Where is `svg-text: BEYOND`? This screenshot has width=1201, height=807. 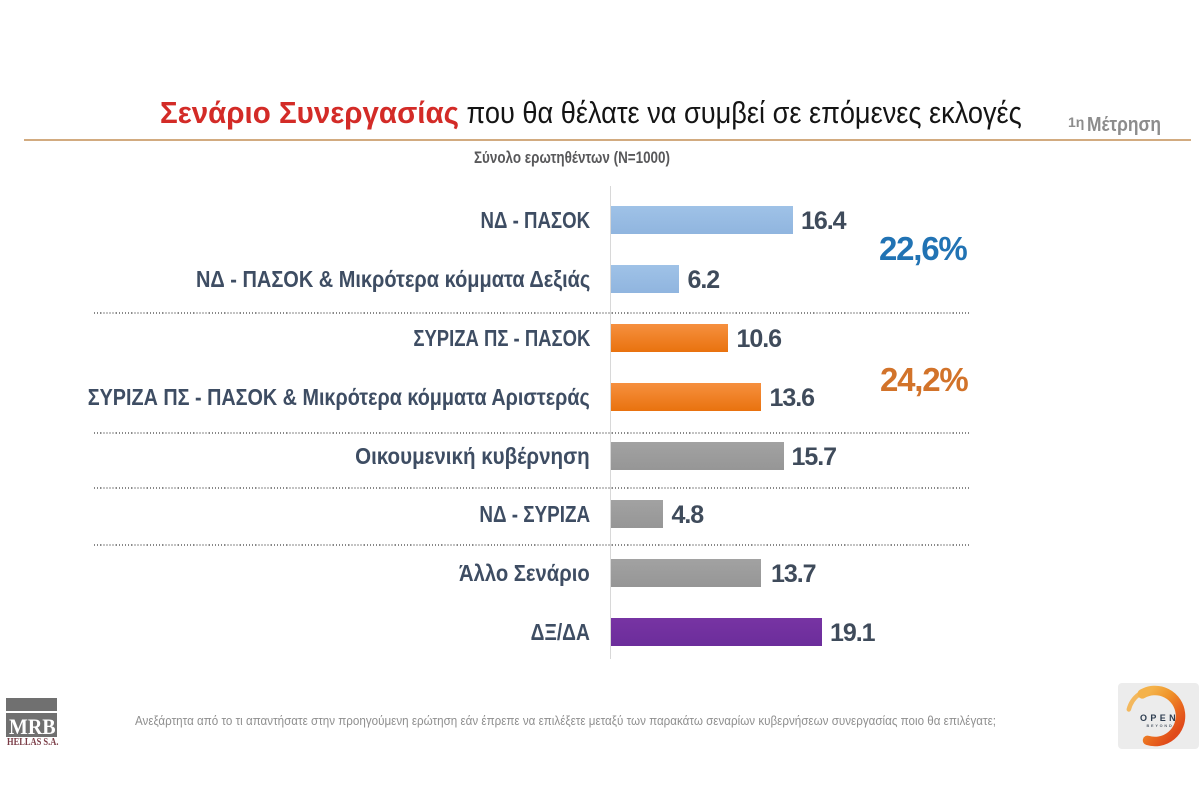
svg-text: BEYOND is located at coordinates (1159, 726).